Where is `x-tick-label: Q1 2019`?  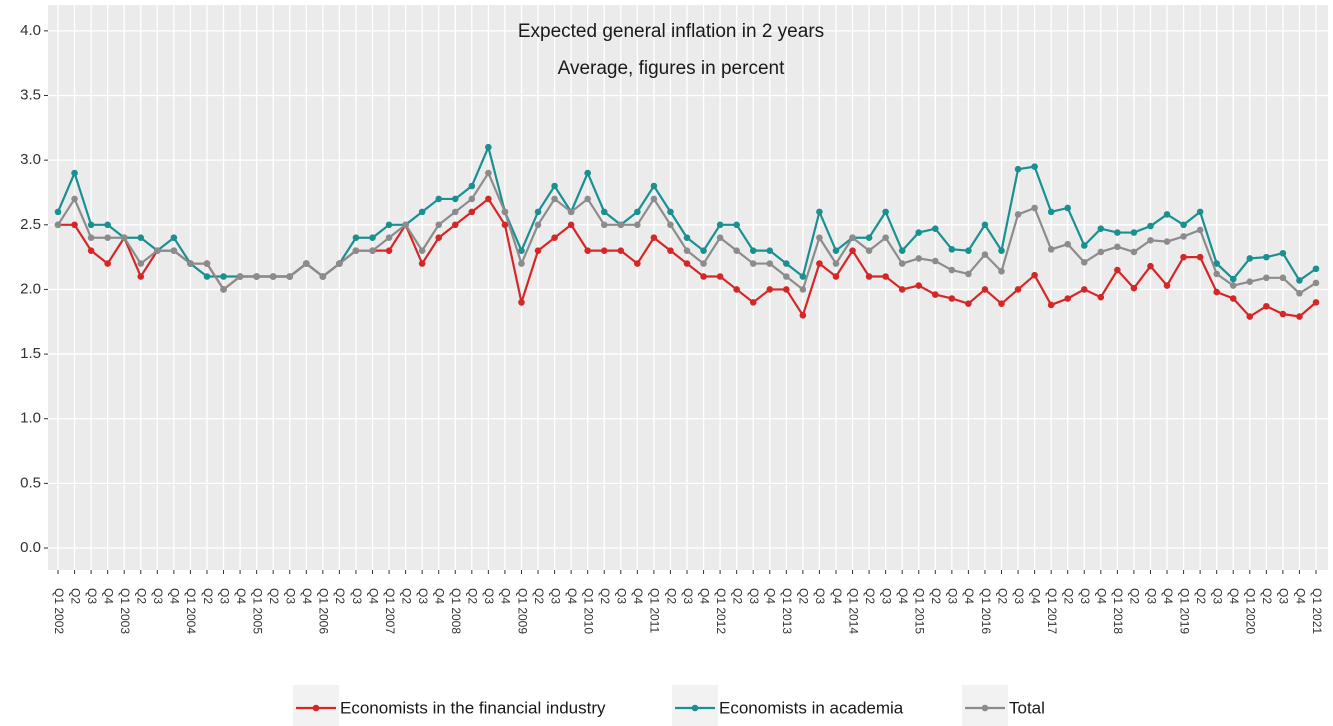
x-tick-label: Q1 2019 is located at coordinates (1184, 611).